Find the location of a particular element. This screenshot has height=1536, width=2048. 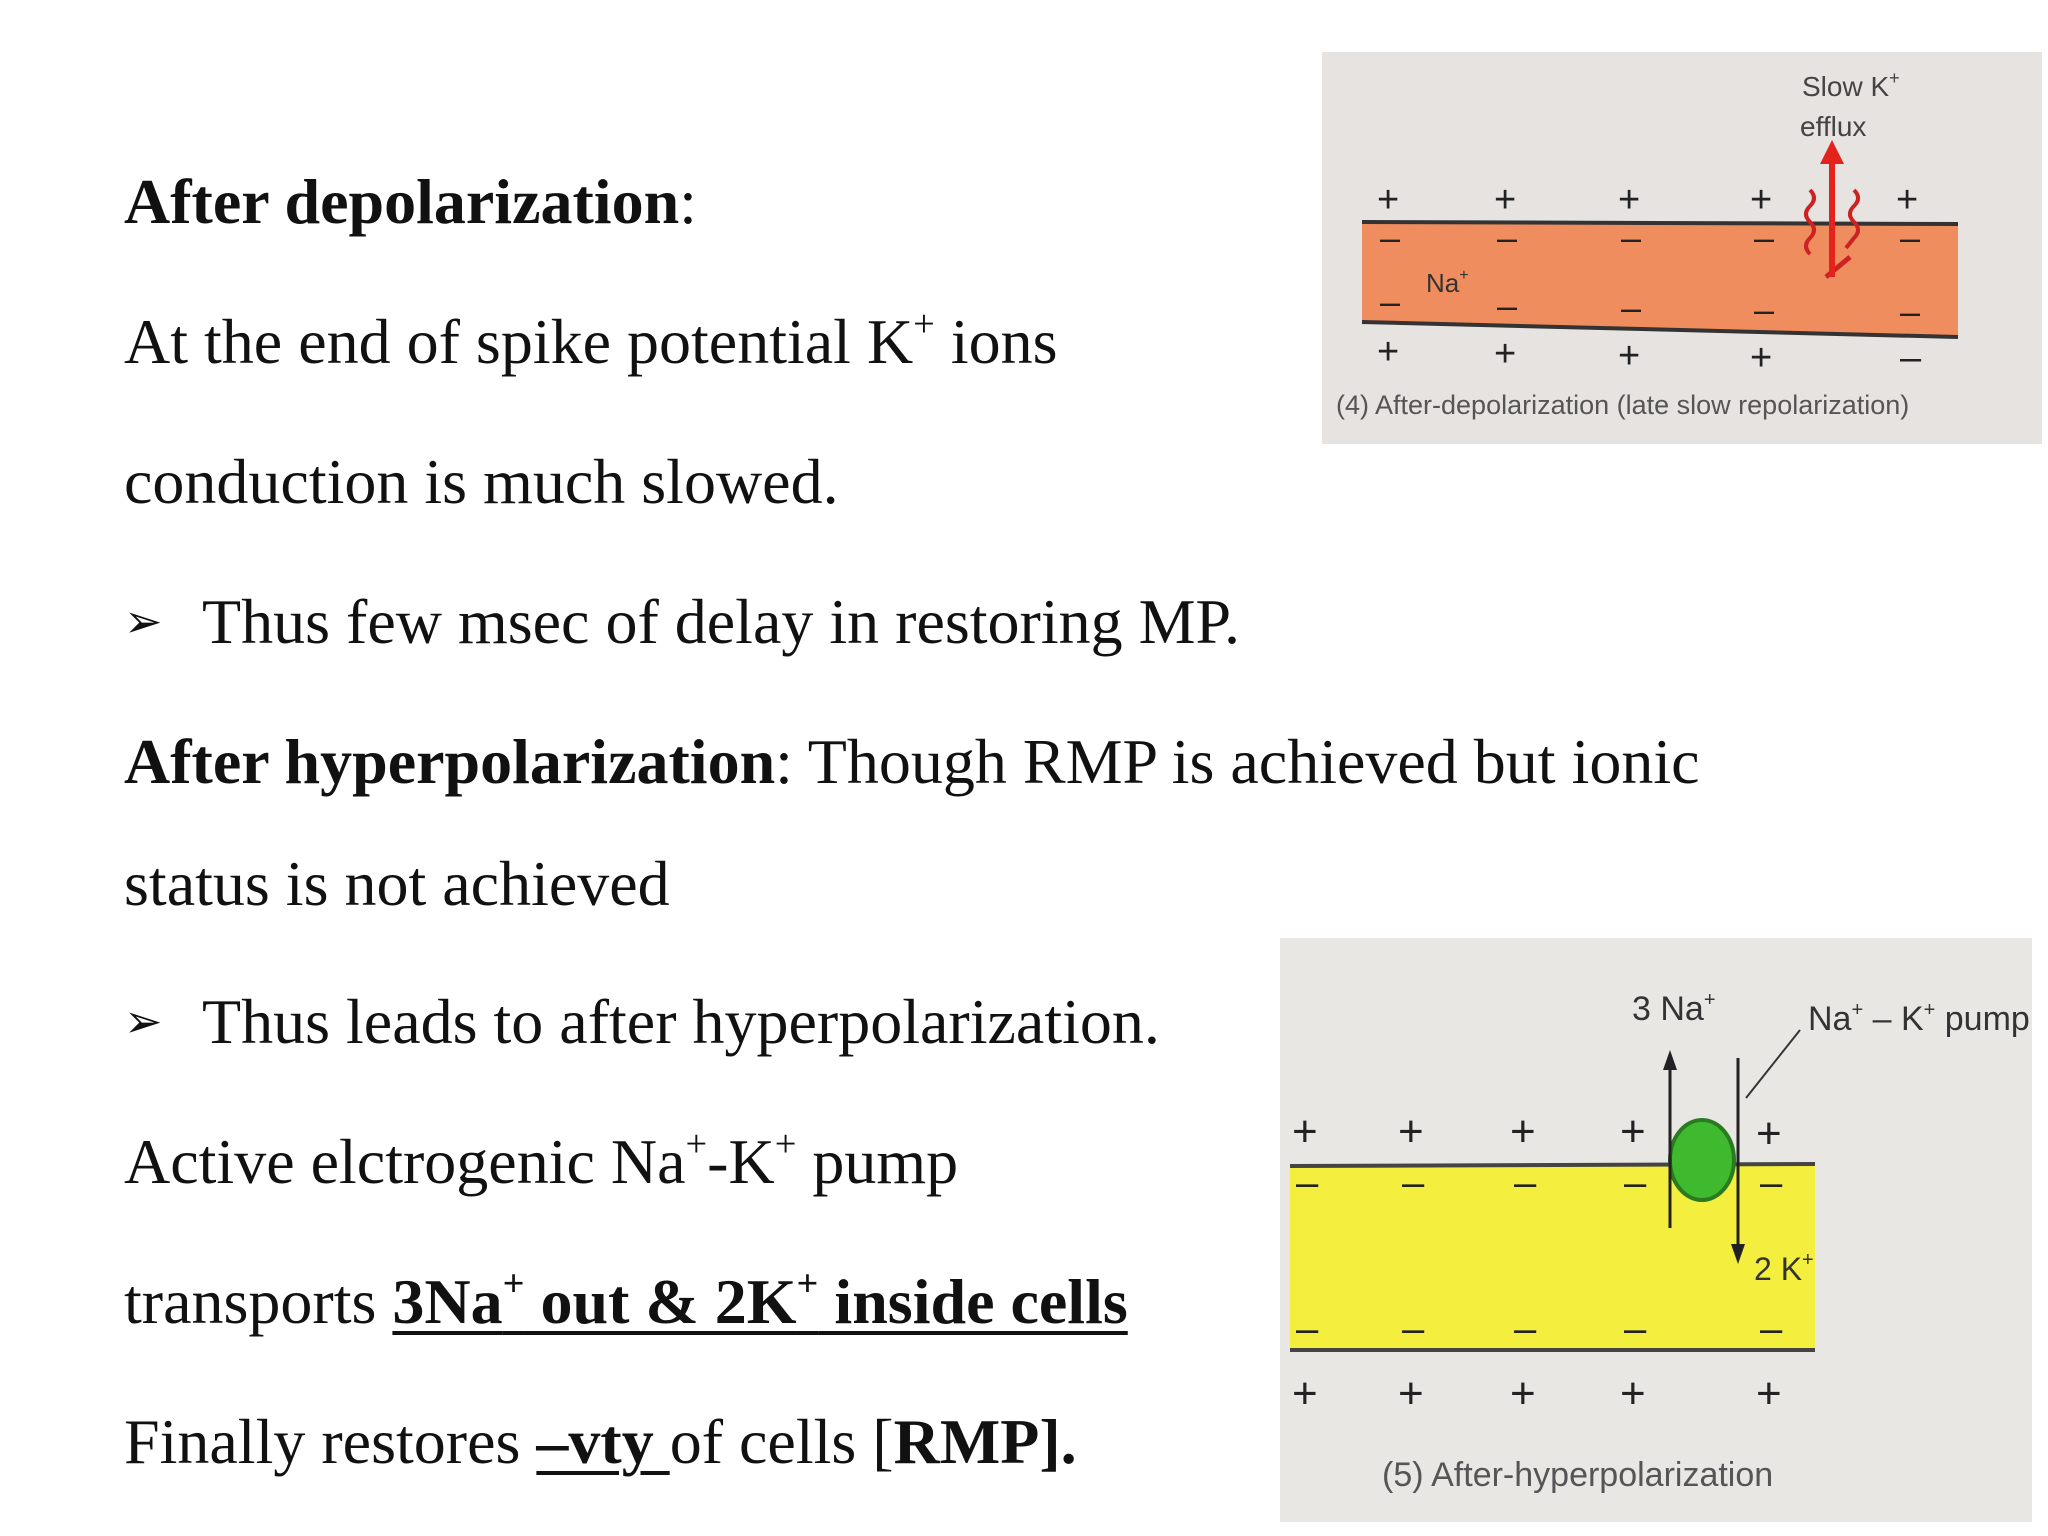

figure-after-depolarization: + + + + + – – – – – – – – – – + + + + – is located at coordinates (1682, 248).